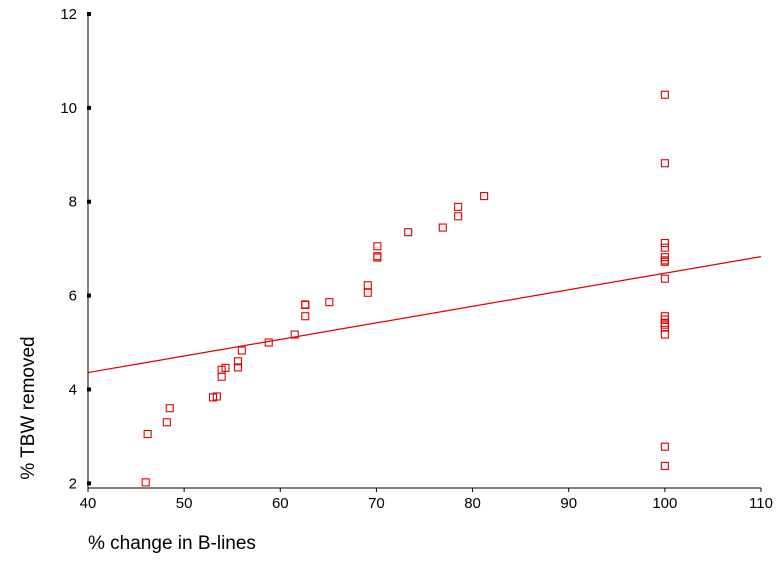 The height and width of the screenshot is (573, 779). What do you see at coordinates (172, 543) in the screenshot?
I see `x-axis-title: % change in B-lines` at bounding box center [172, 543].